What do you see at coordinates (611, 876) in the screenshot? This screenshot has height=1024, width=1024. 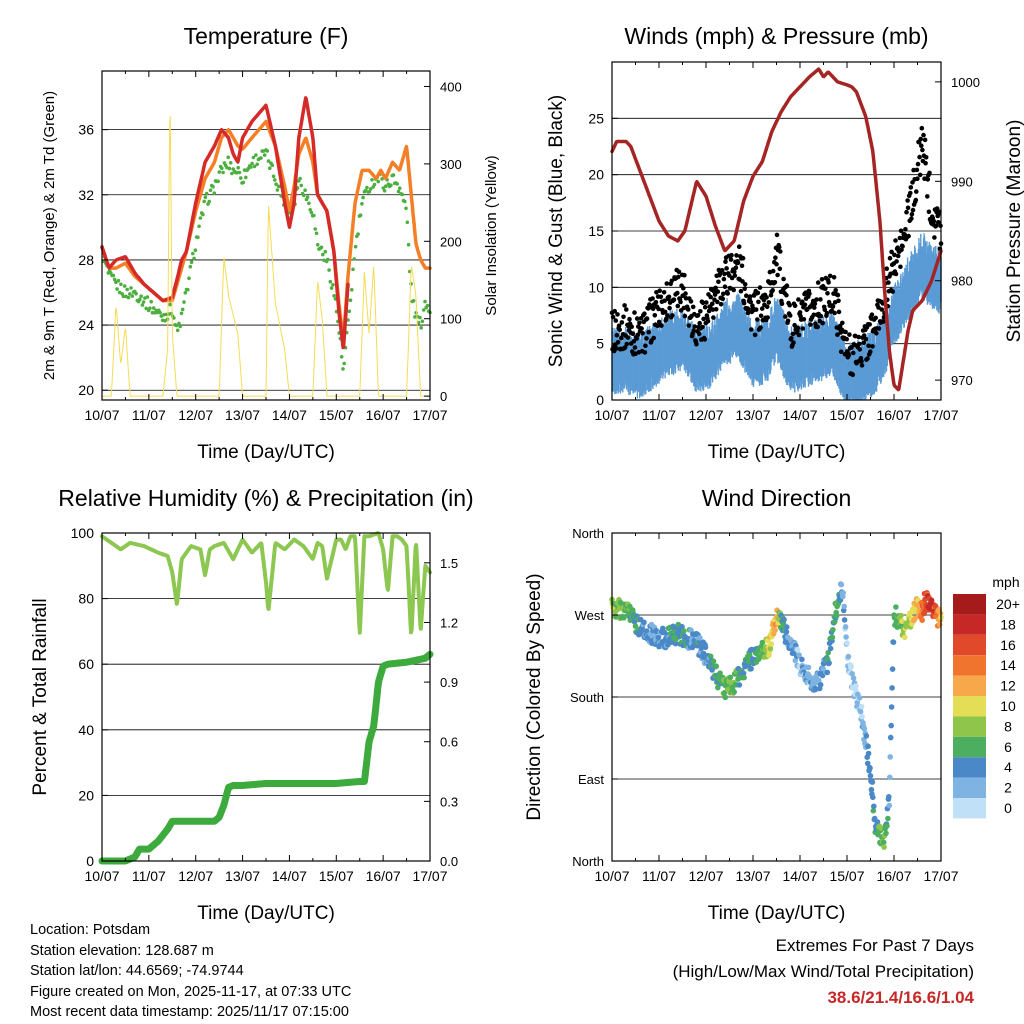 I see `x-tick-label: 10/07` at bounding box center [611, 876].